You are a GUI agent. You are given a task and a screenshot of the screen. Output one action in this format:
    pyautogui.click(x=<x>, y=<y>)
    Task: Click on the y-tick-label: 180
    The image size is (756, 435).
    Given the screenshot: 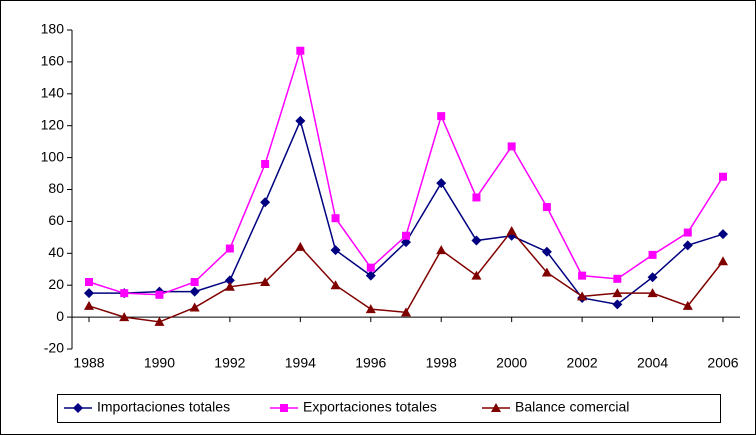 What is the action you would take?
    pyautogui.click(x=53, y=29)
    